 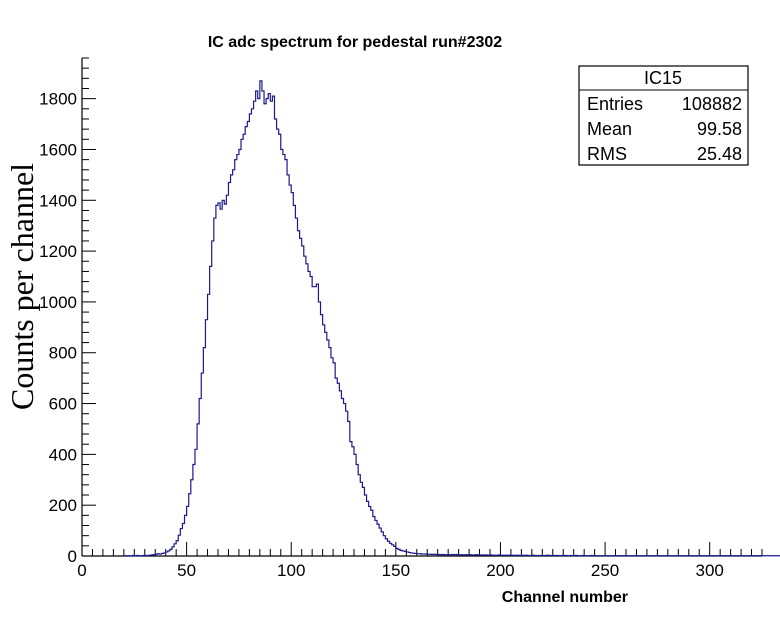 What do you see at coordinates (615, 104) in the screenshot?
I see `stats-entries-label: Entries` at bounding box center [615, 104].